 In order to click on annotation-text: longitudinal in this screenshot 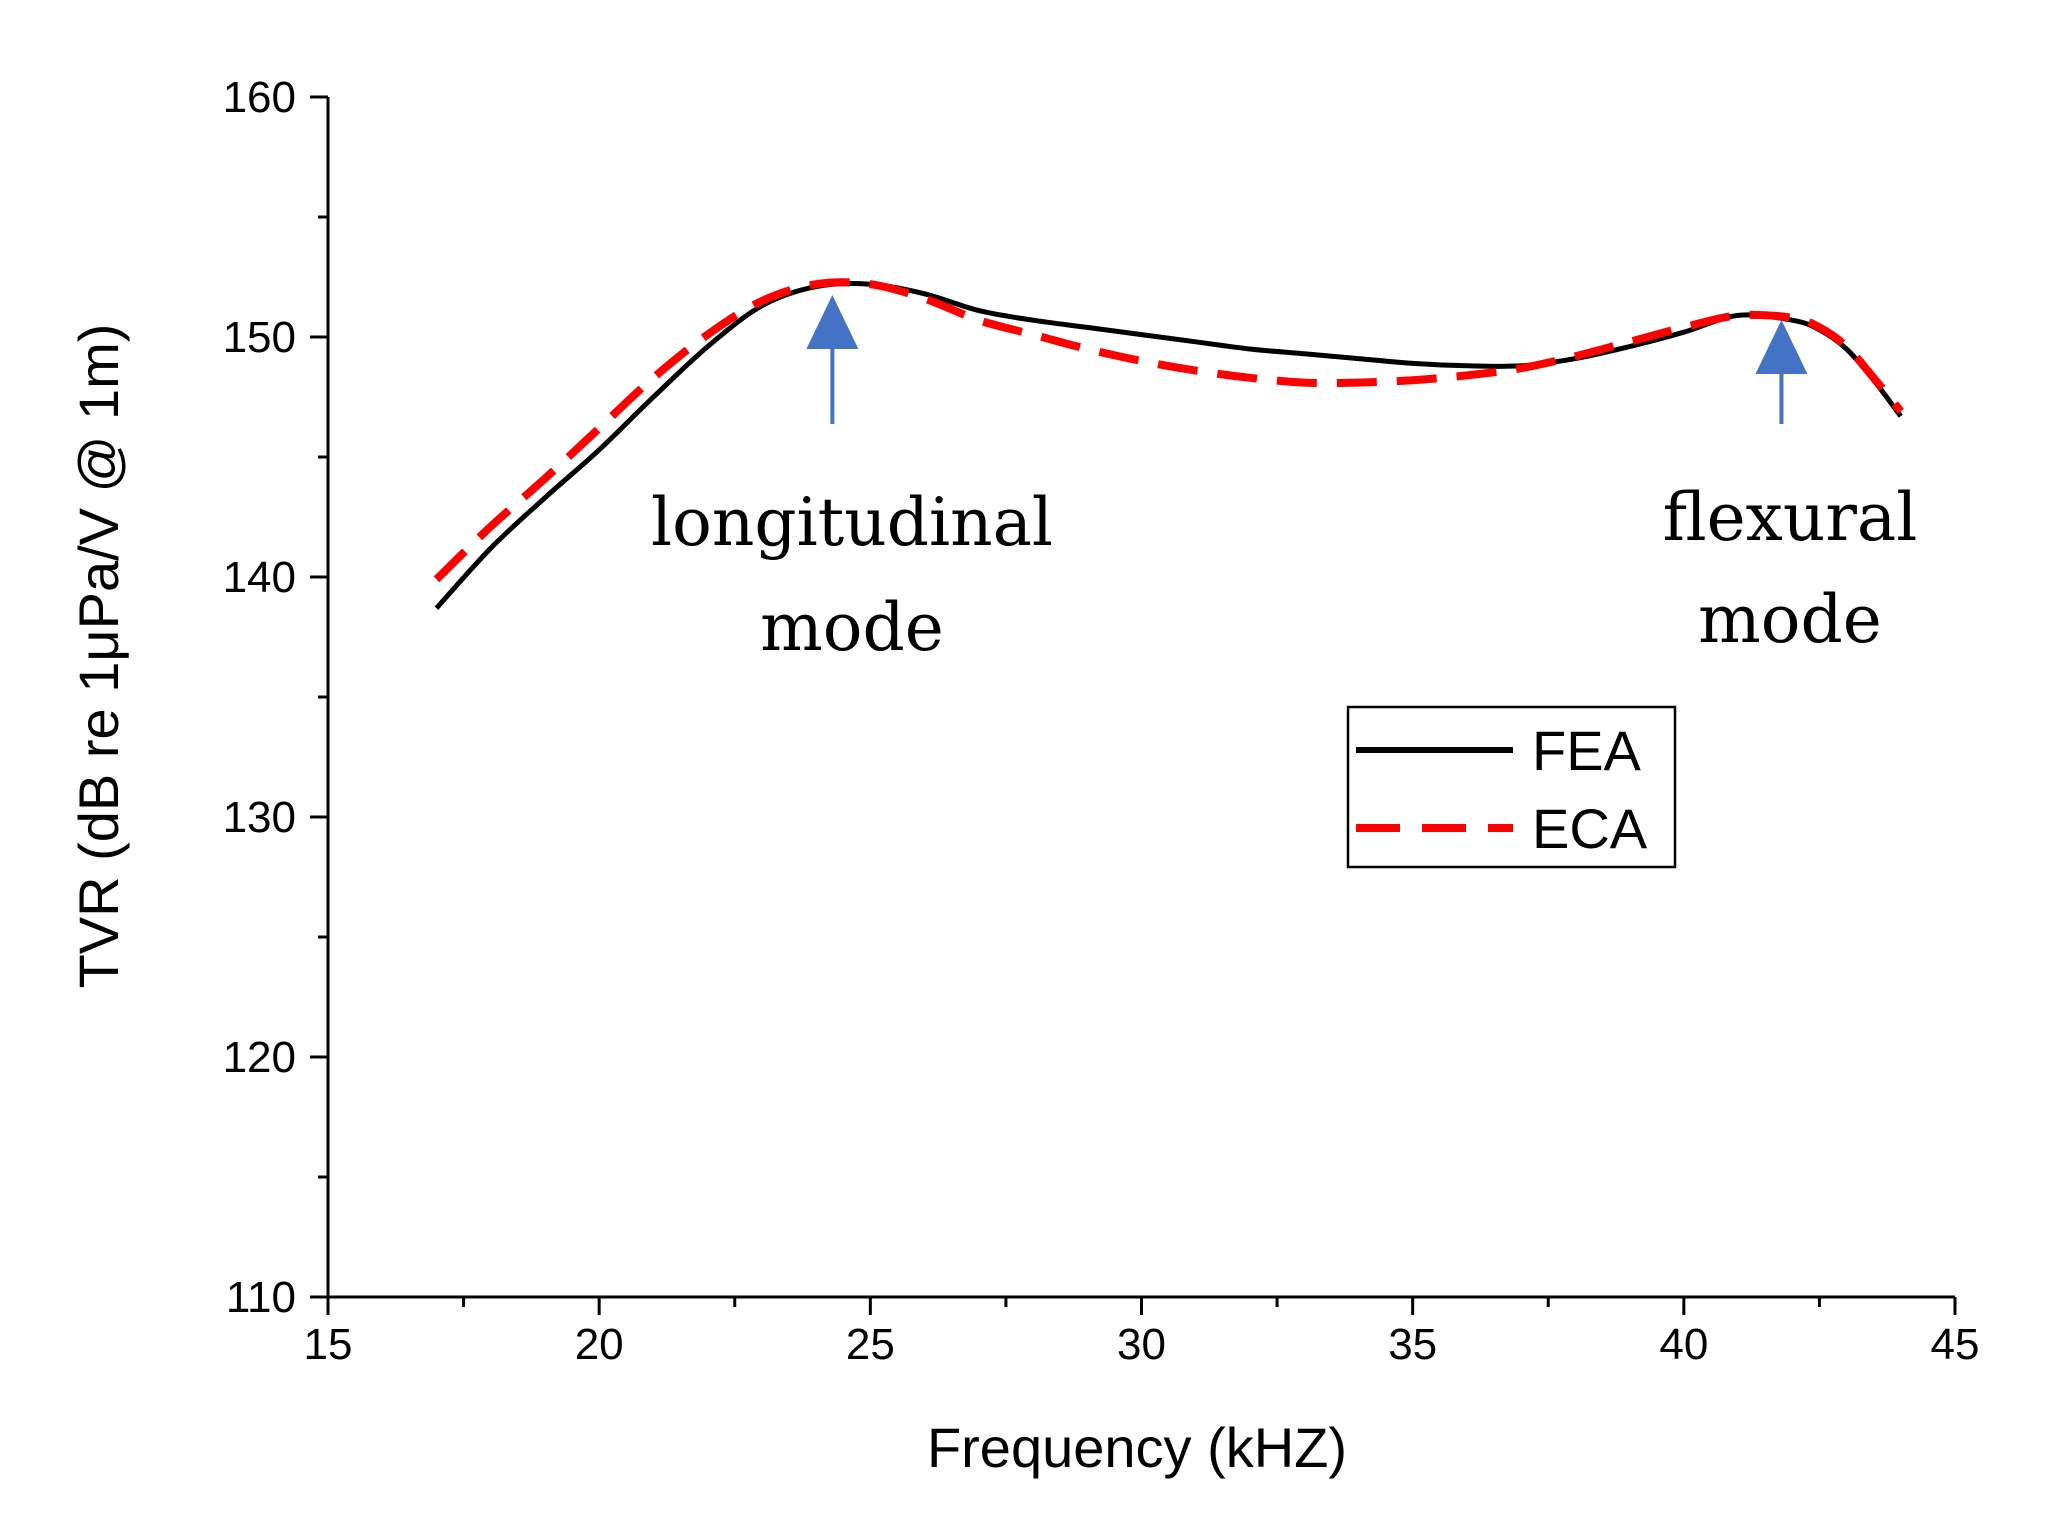, I will do `click(852, 522)`.